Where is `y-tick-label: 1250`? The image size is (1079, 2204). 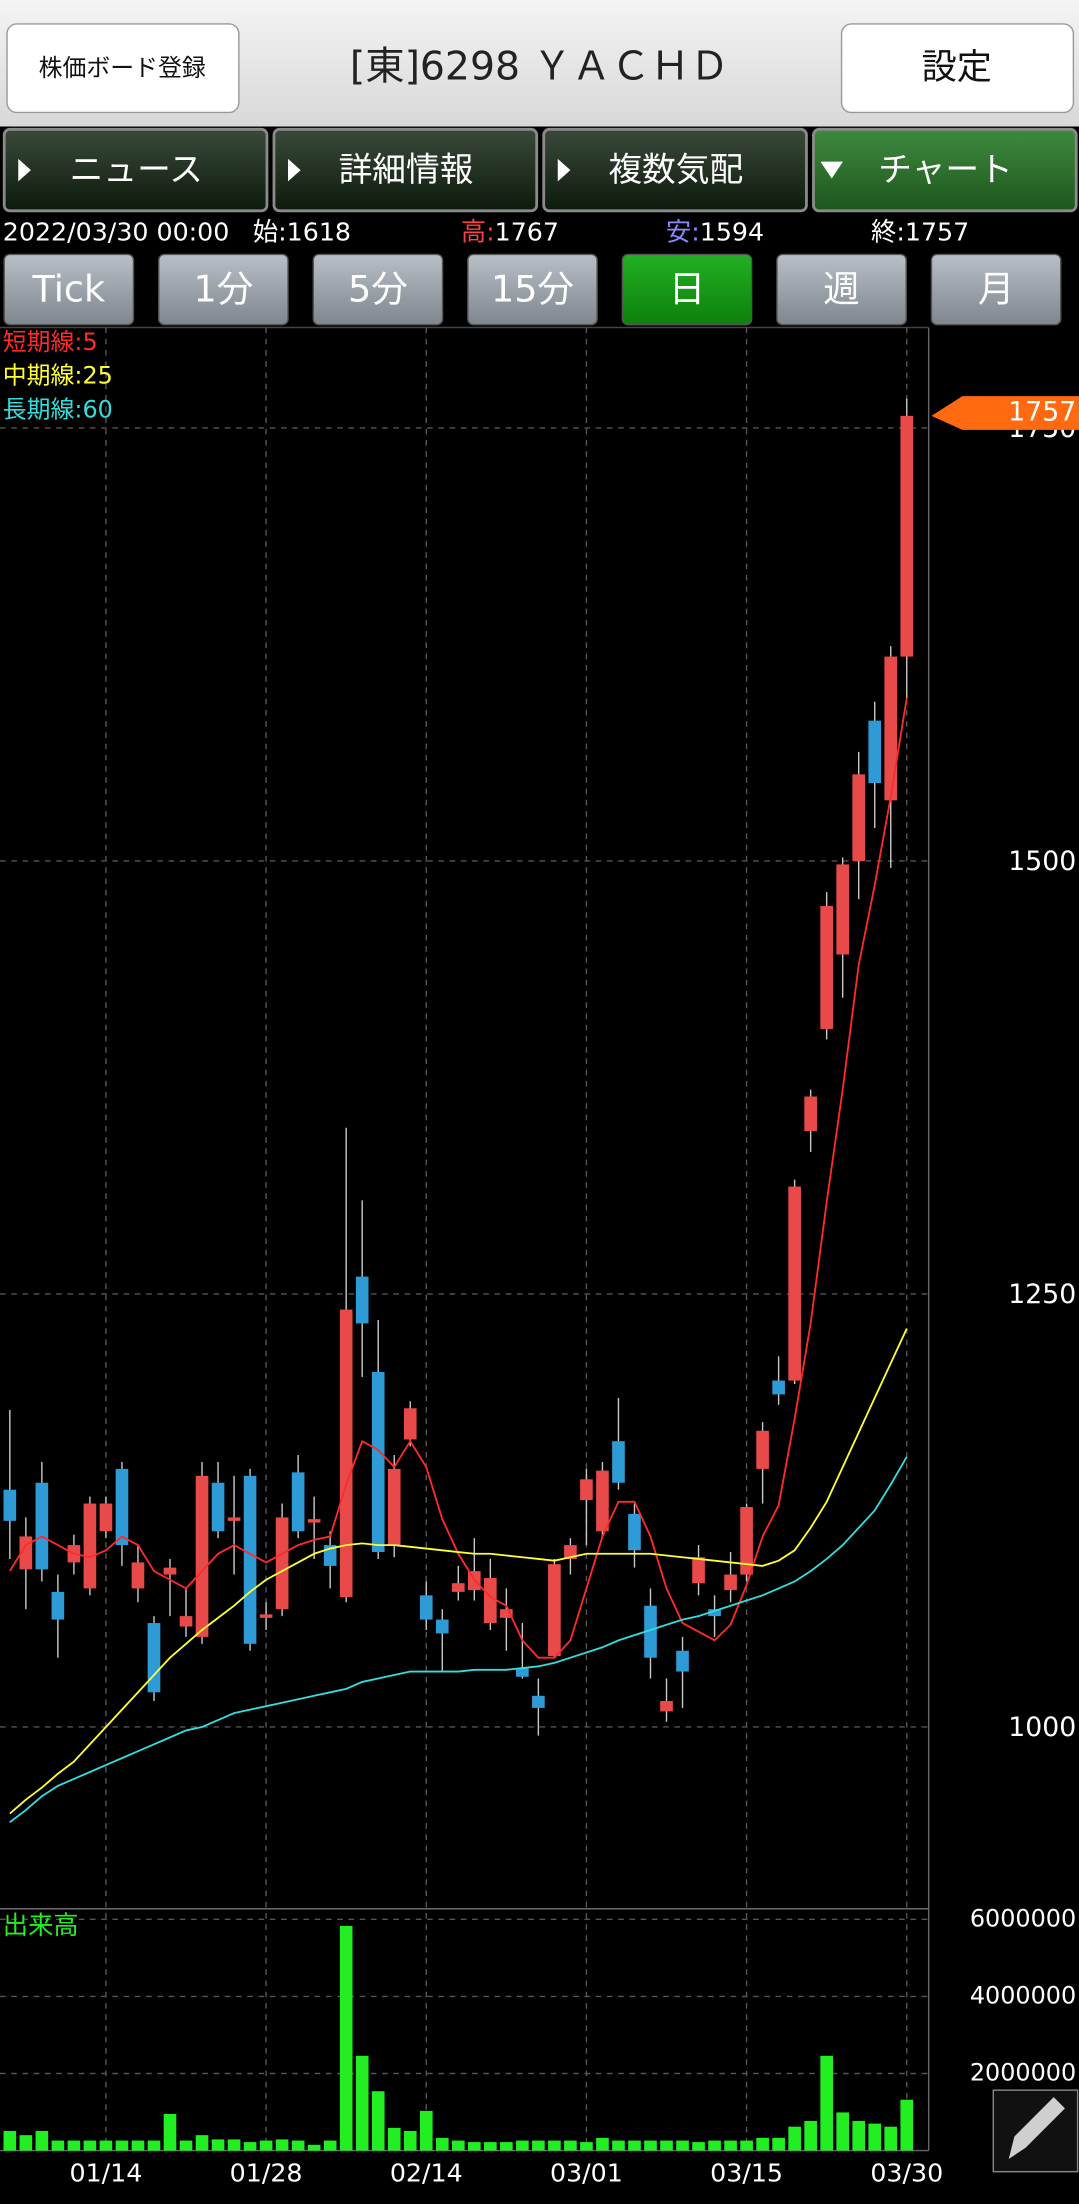 y-tick-label: 1250 is located at coordinates (1042, 1294).